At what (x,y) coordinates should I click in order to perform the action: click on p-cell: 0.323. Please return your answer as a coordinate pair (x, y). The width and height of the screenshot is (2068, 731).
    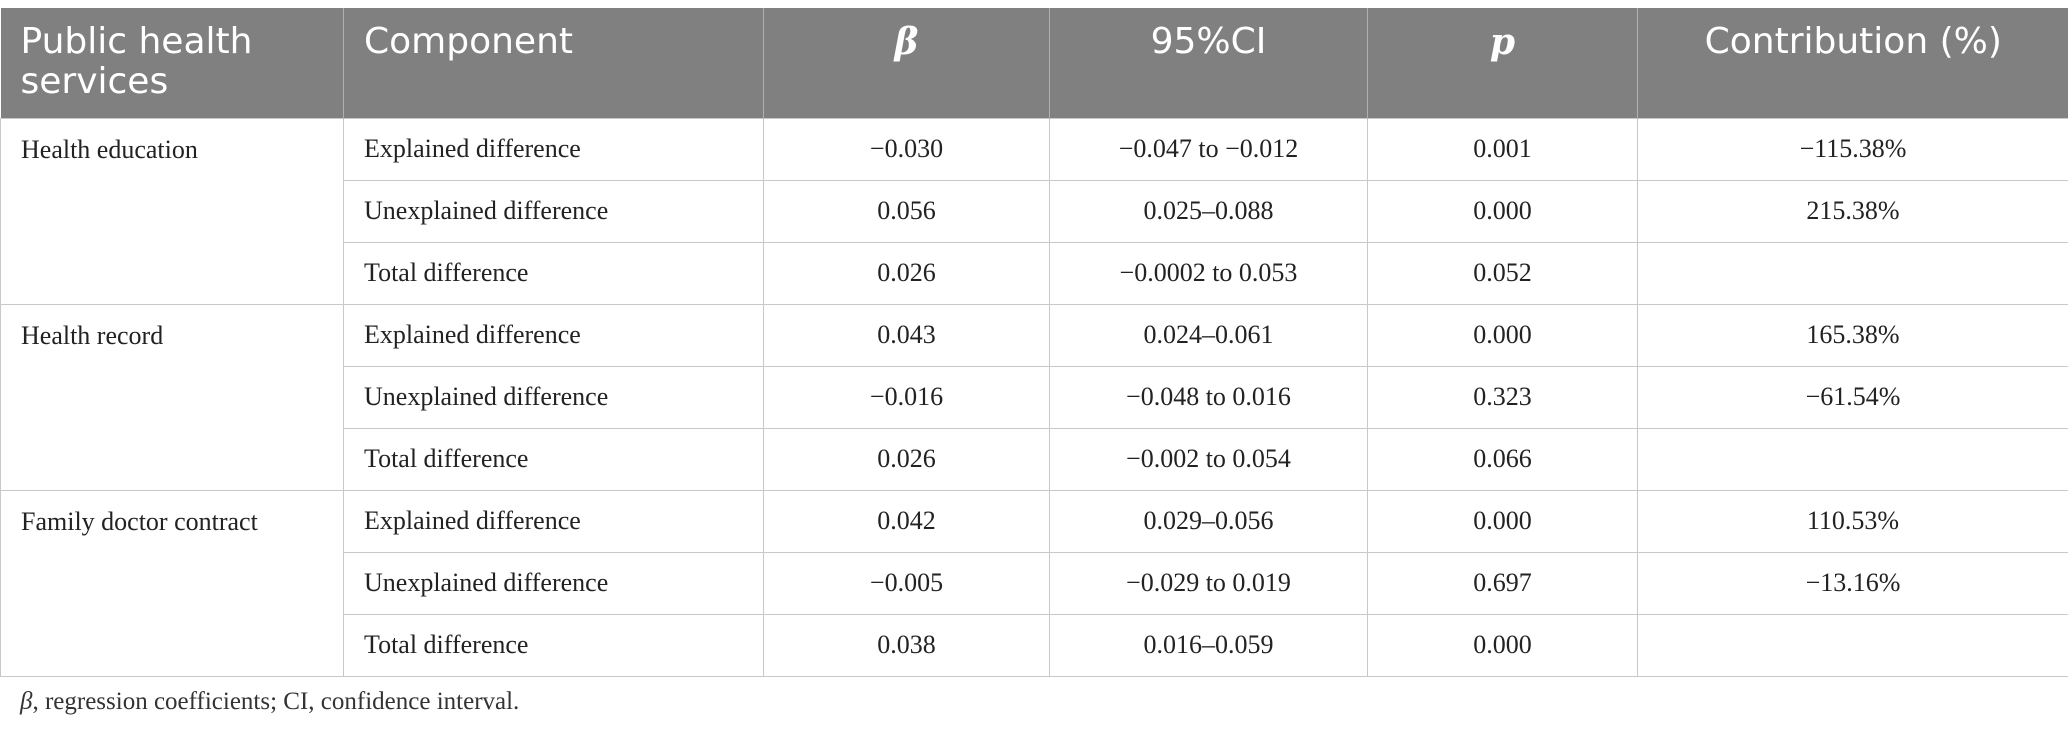
    Looking at the image, I should click on (1502, 397).